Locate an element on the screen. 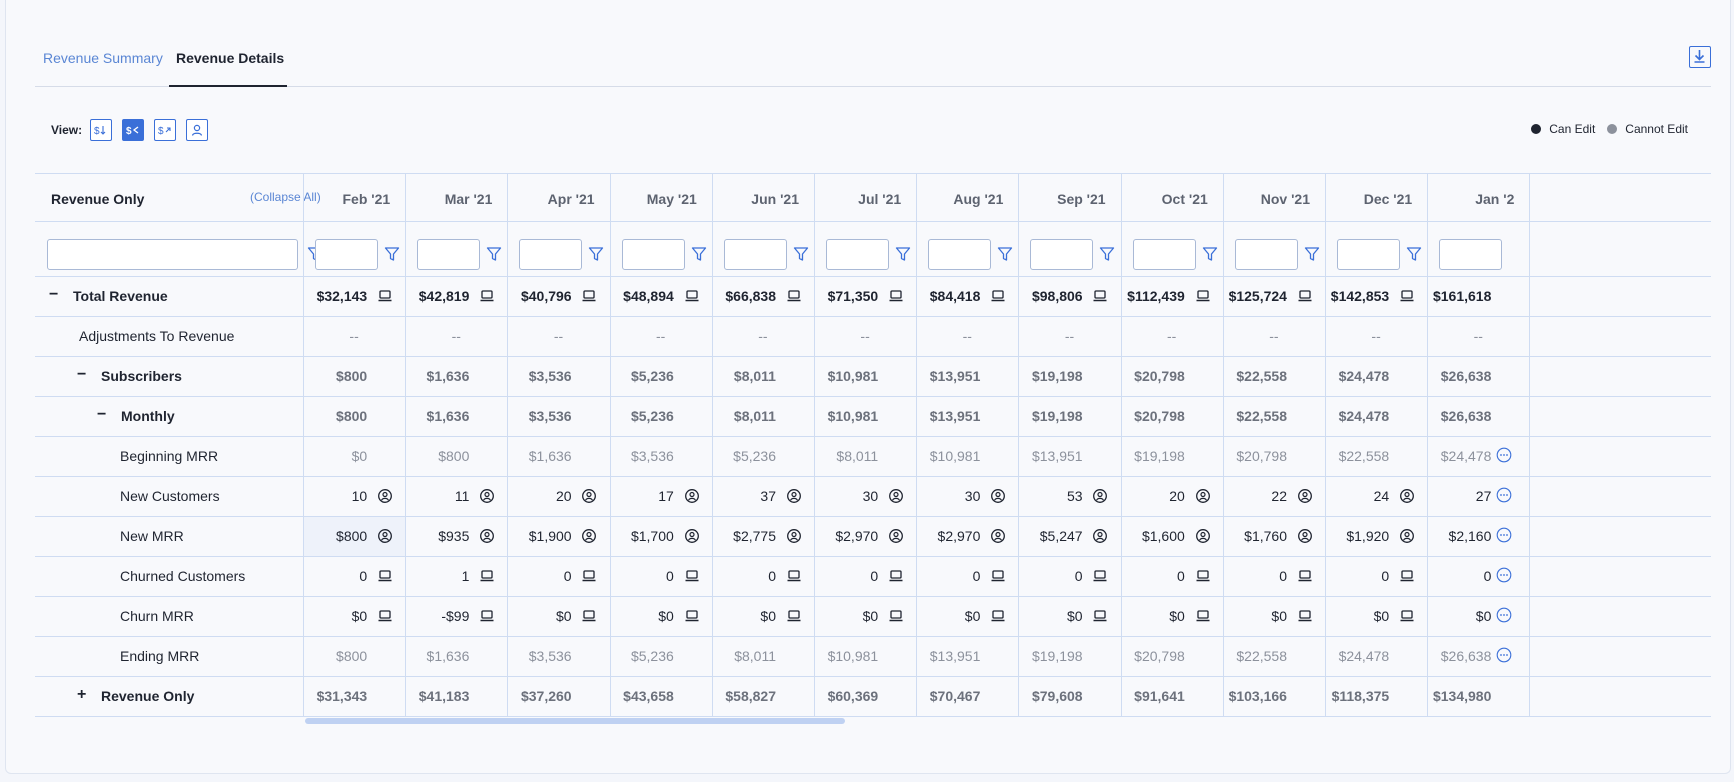 The height and width of the screenshot is (782, 1734). table-cell: $1,920 is located at coordinates (1368, 536).